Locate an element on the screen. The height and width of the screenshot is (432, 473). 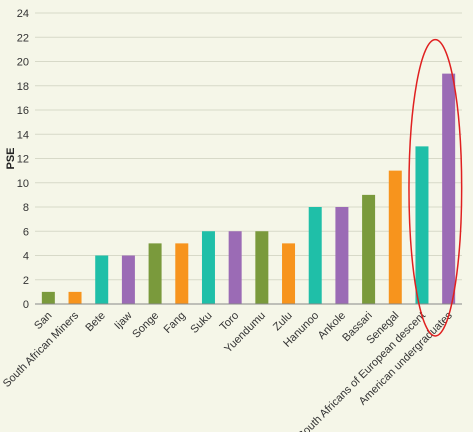
bar-zulu is located at coordinates (289, 273).